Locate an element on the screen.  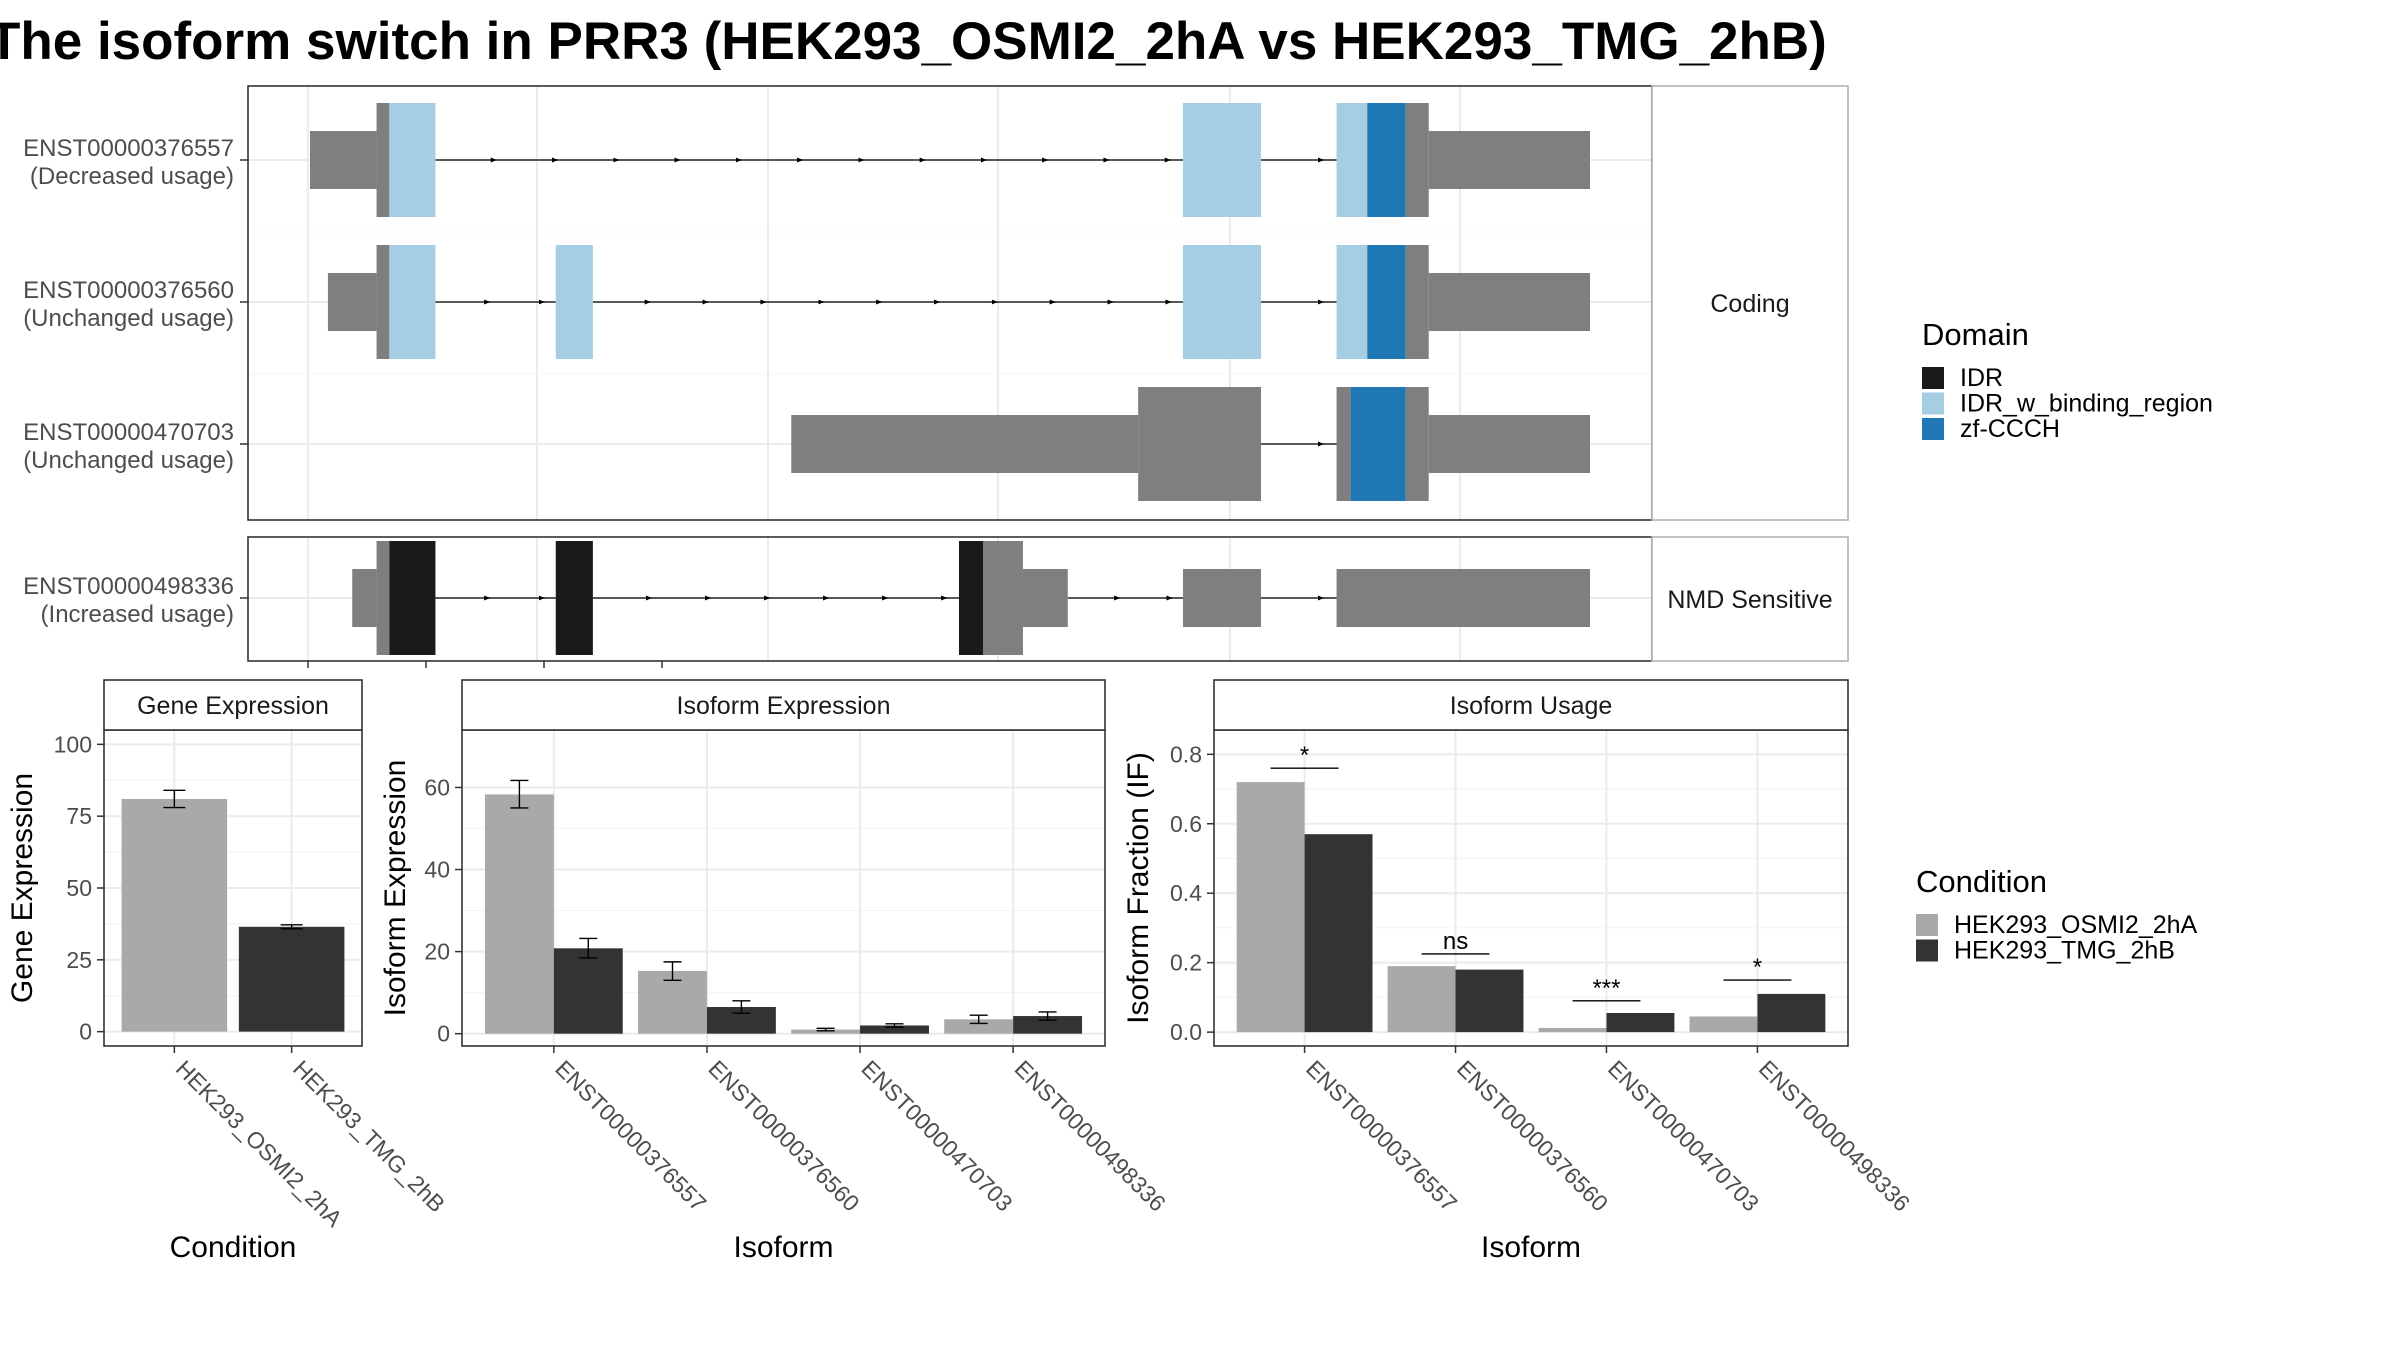
facet-label: Coding is located at coordinates (1749, 304).